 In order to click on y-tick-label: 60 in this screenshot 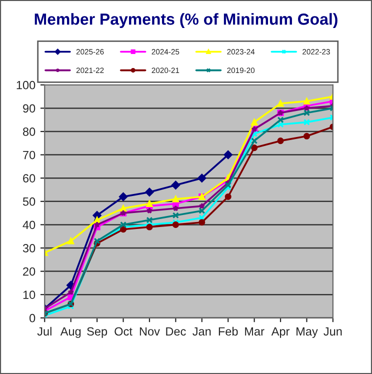, I will do `click(29, 178)`.